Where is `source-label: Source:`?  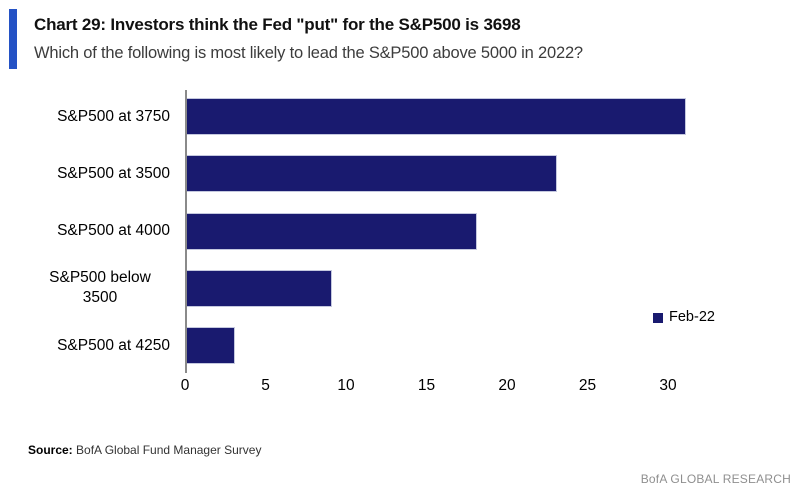
source-label: Source: is located at coordinates (50, 450).